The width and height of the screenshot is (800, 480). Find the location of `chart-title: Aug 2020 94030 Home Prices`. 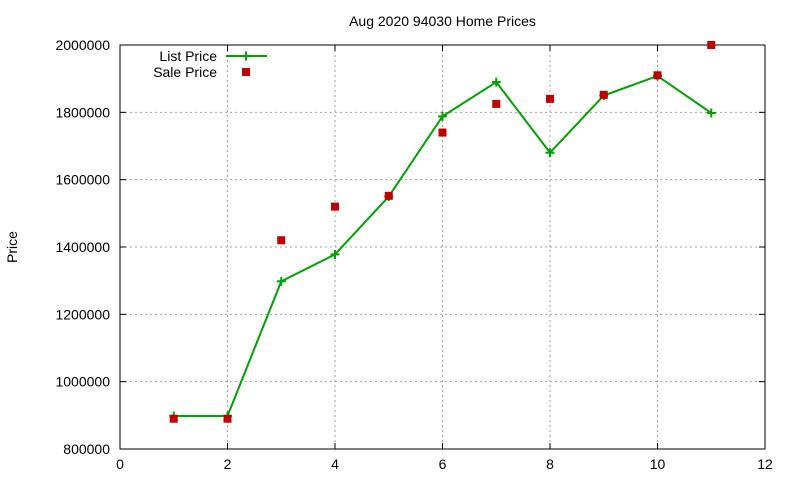

chart-title: Aug 2020 94030 Home Prices is located at coordinates (442, 21).